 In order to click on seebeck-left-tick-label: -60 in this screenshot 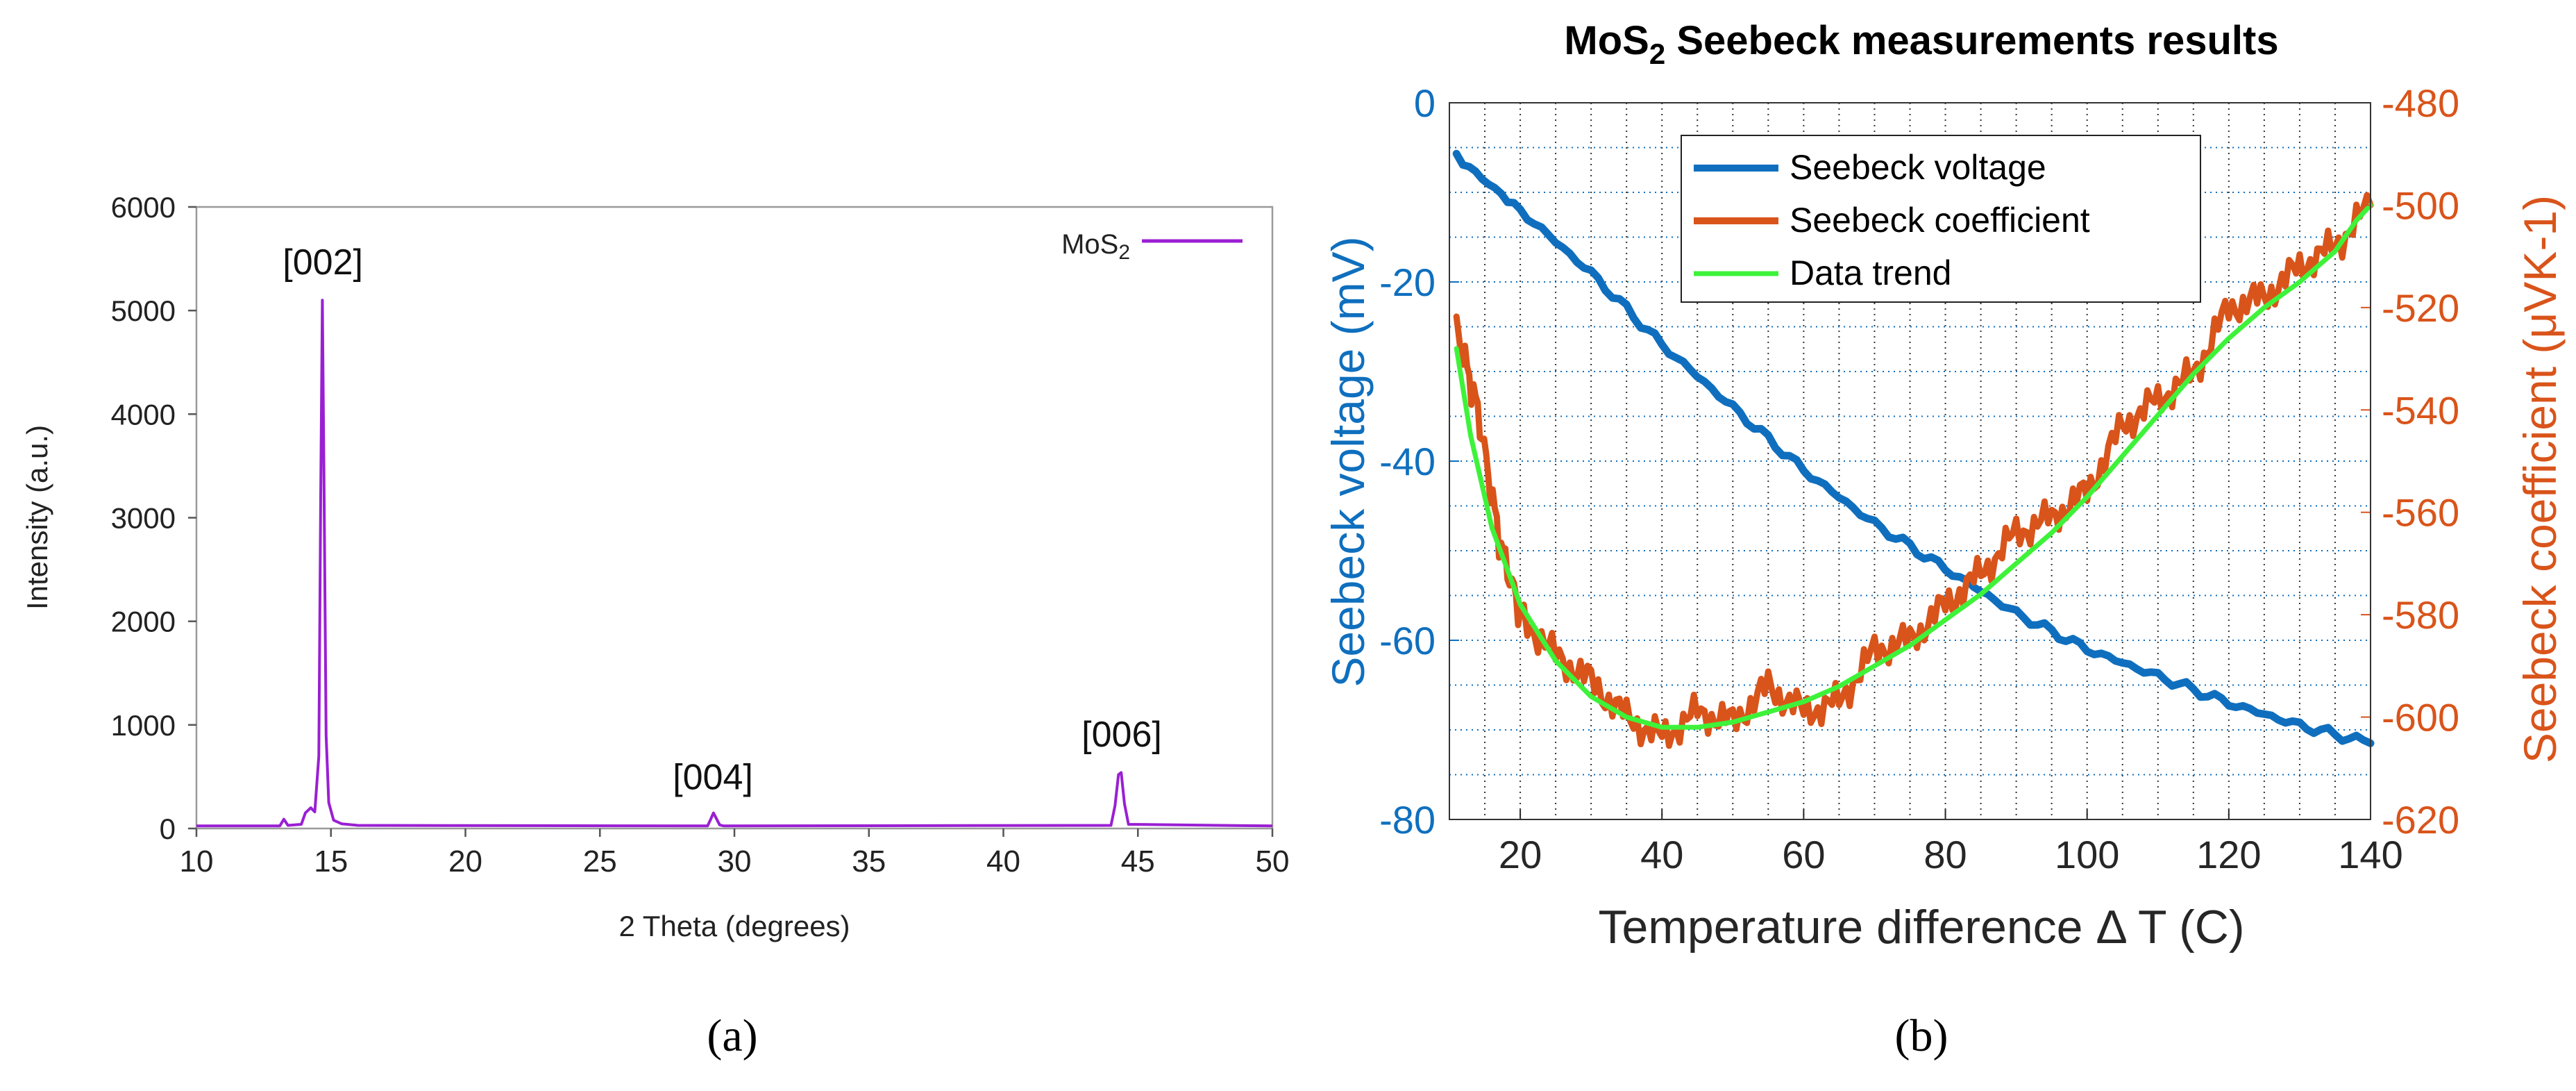, I will do `click(1407, 641)`.